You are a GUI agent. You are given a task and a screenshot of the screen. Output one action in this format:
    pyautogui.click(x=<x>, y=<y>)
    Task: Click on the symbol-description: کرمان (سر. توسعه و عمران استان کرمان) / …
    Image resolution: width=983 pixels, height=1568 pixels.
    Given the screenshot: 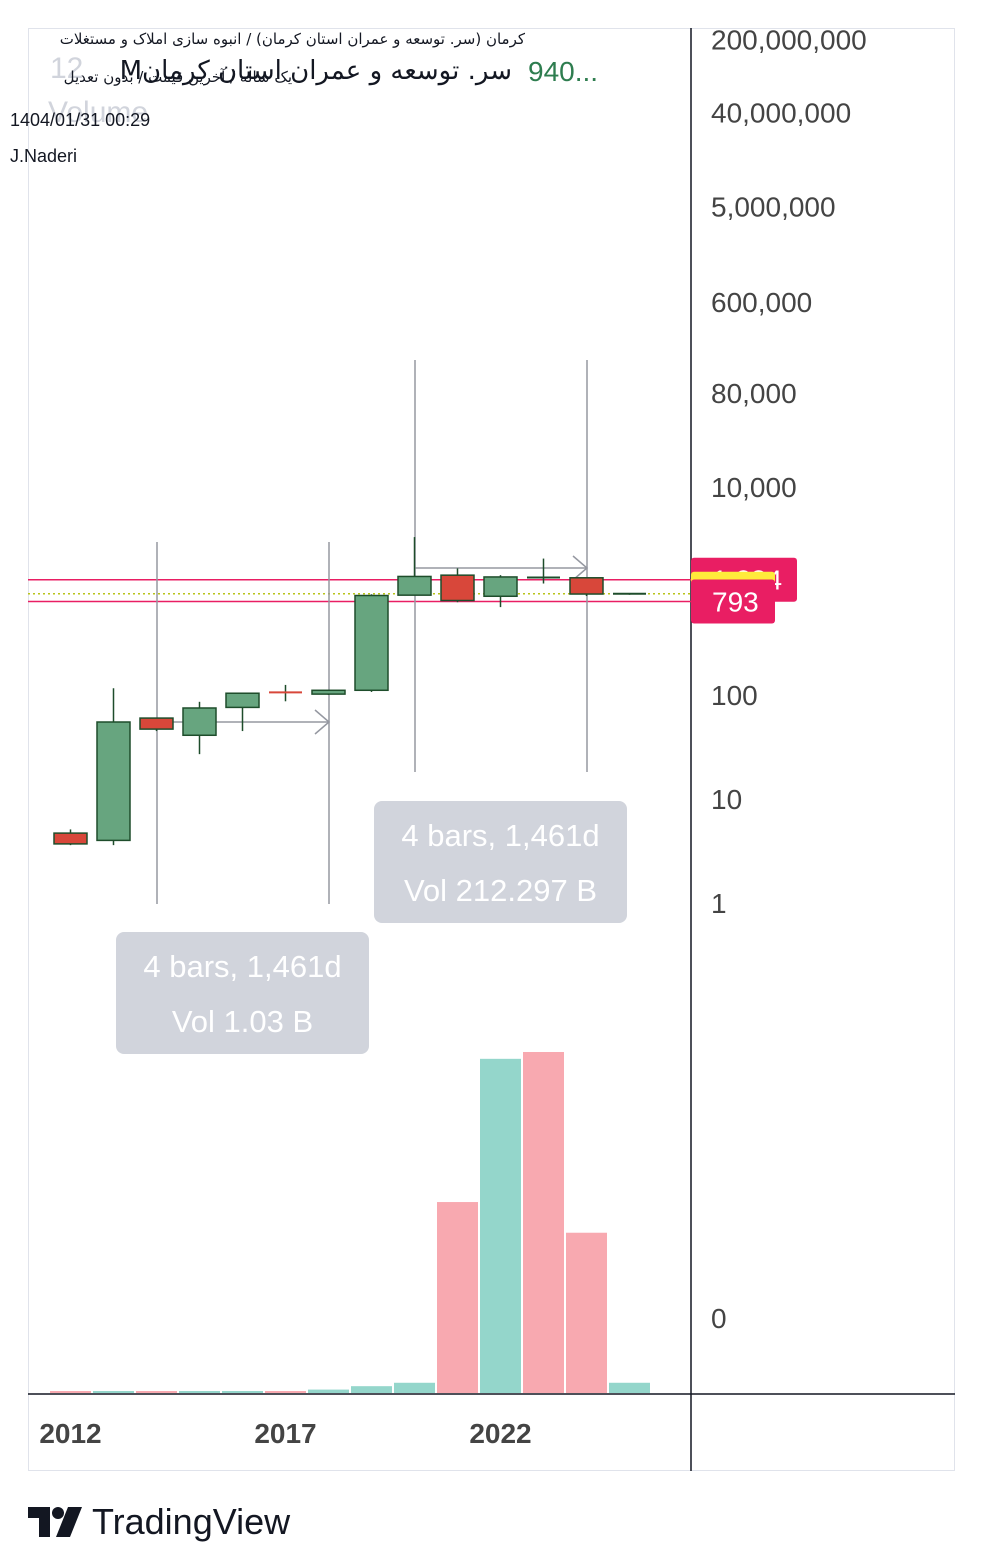 What is the action you would take?
    pyautogui.click(x=292, y=39)
    